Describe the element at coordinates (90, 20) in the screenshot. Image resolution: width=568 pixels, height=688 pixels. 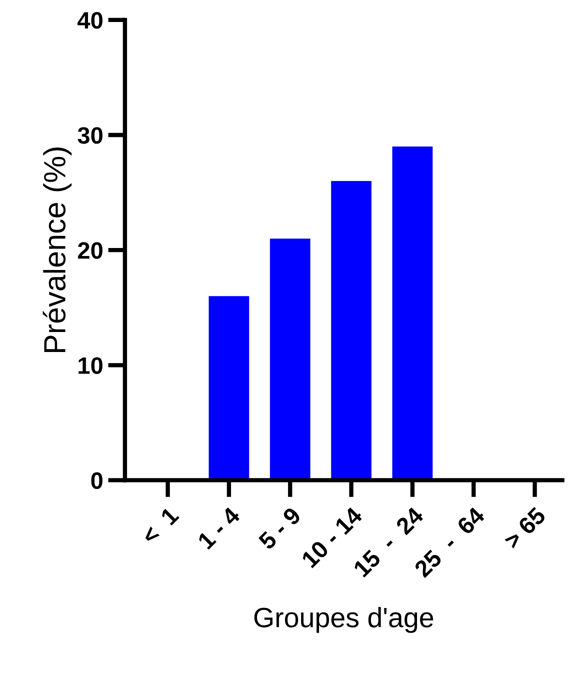
I see `y-tick-label: 40` at that location.